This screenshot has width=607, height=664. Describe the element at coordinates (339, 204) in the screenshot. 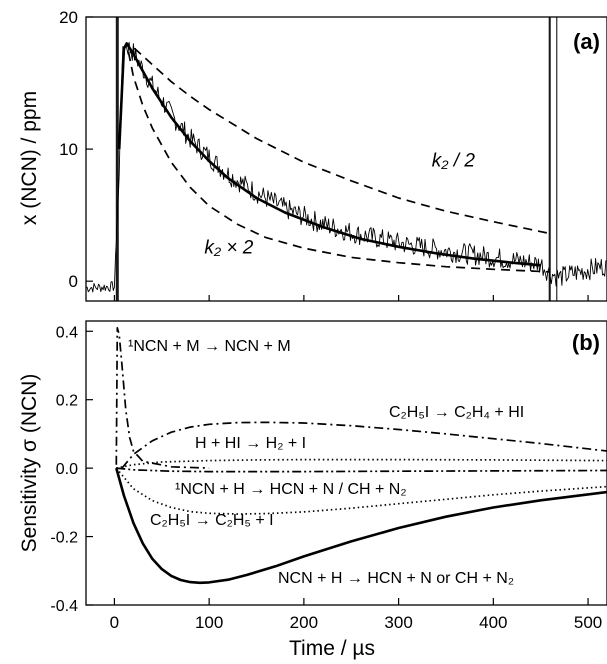

I see `panel-a-annotations: k₂ / 2 k₂ × 2` at that location.